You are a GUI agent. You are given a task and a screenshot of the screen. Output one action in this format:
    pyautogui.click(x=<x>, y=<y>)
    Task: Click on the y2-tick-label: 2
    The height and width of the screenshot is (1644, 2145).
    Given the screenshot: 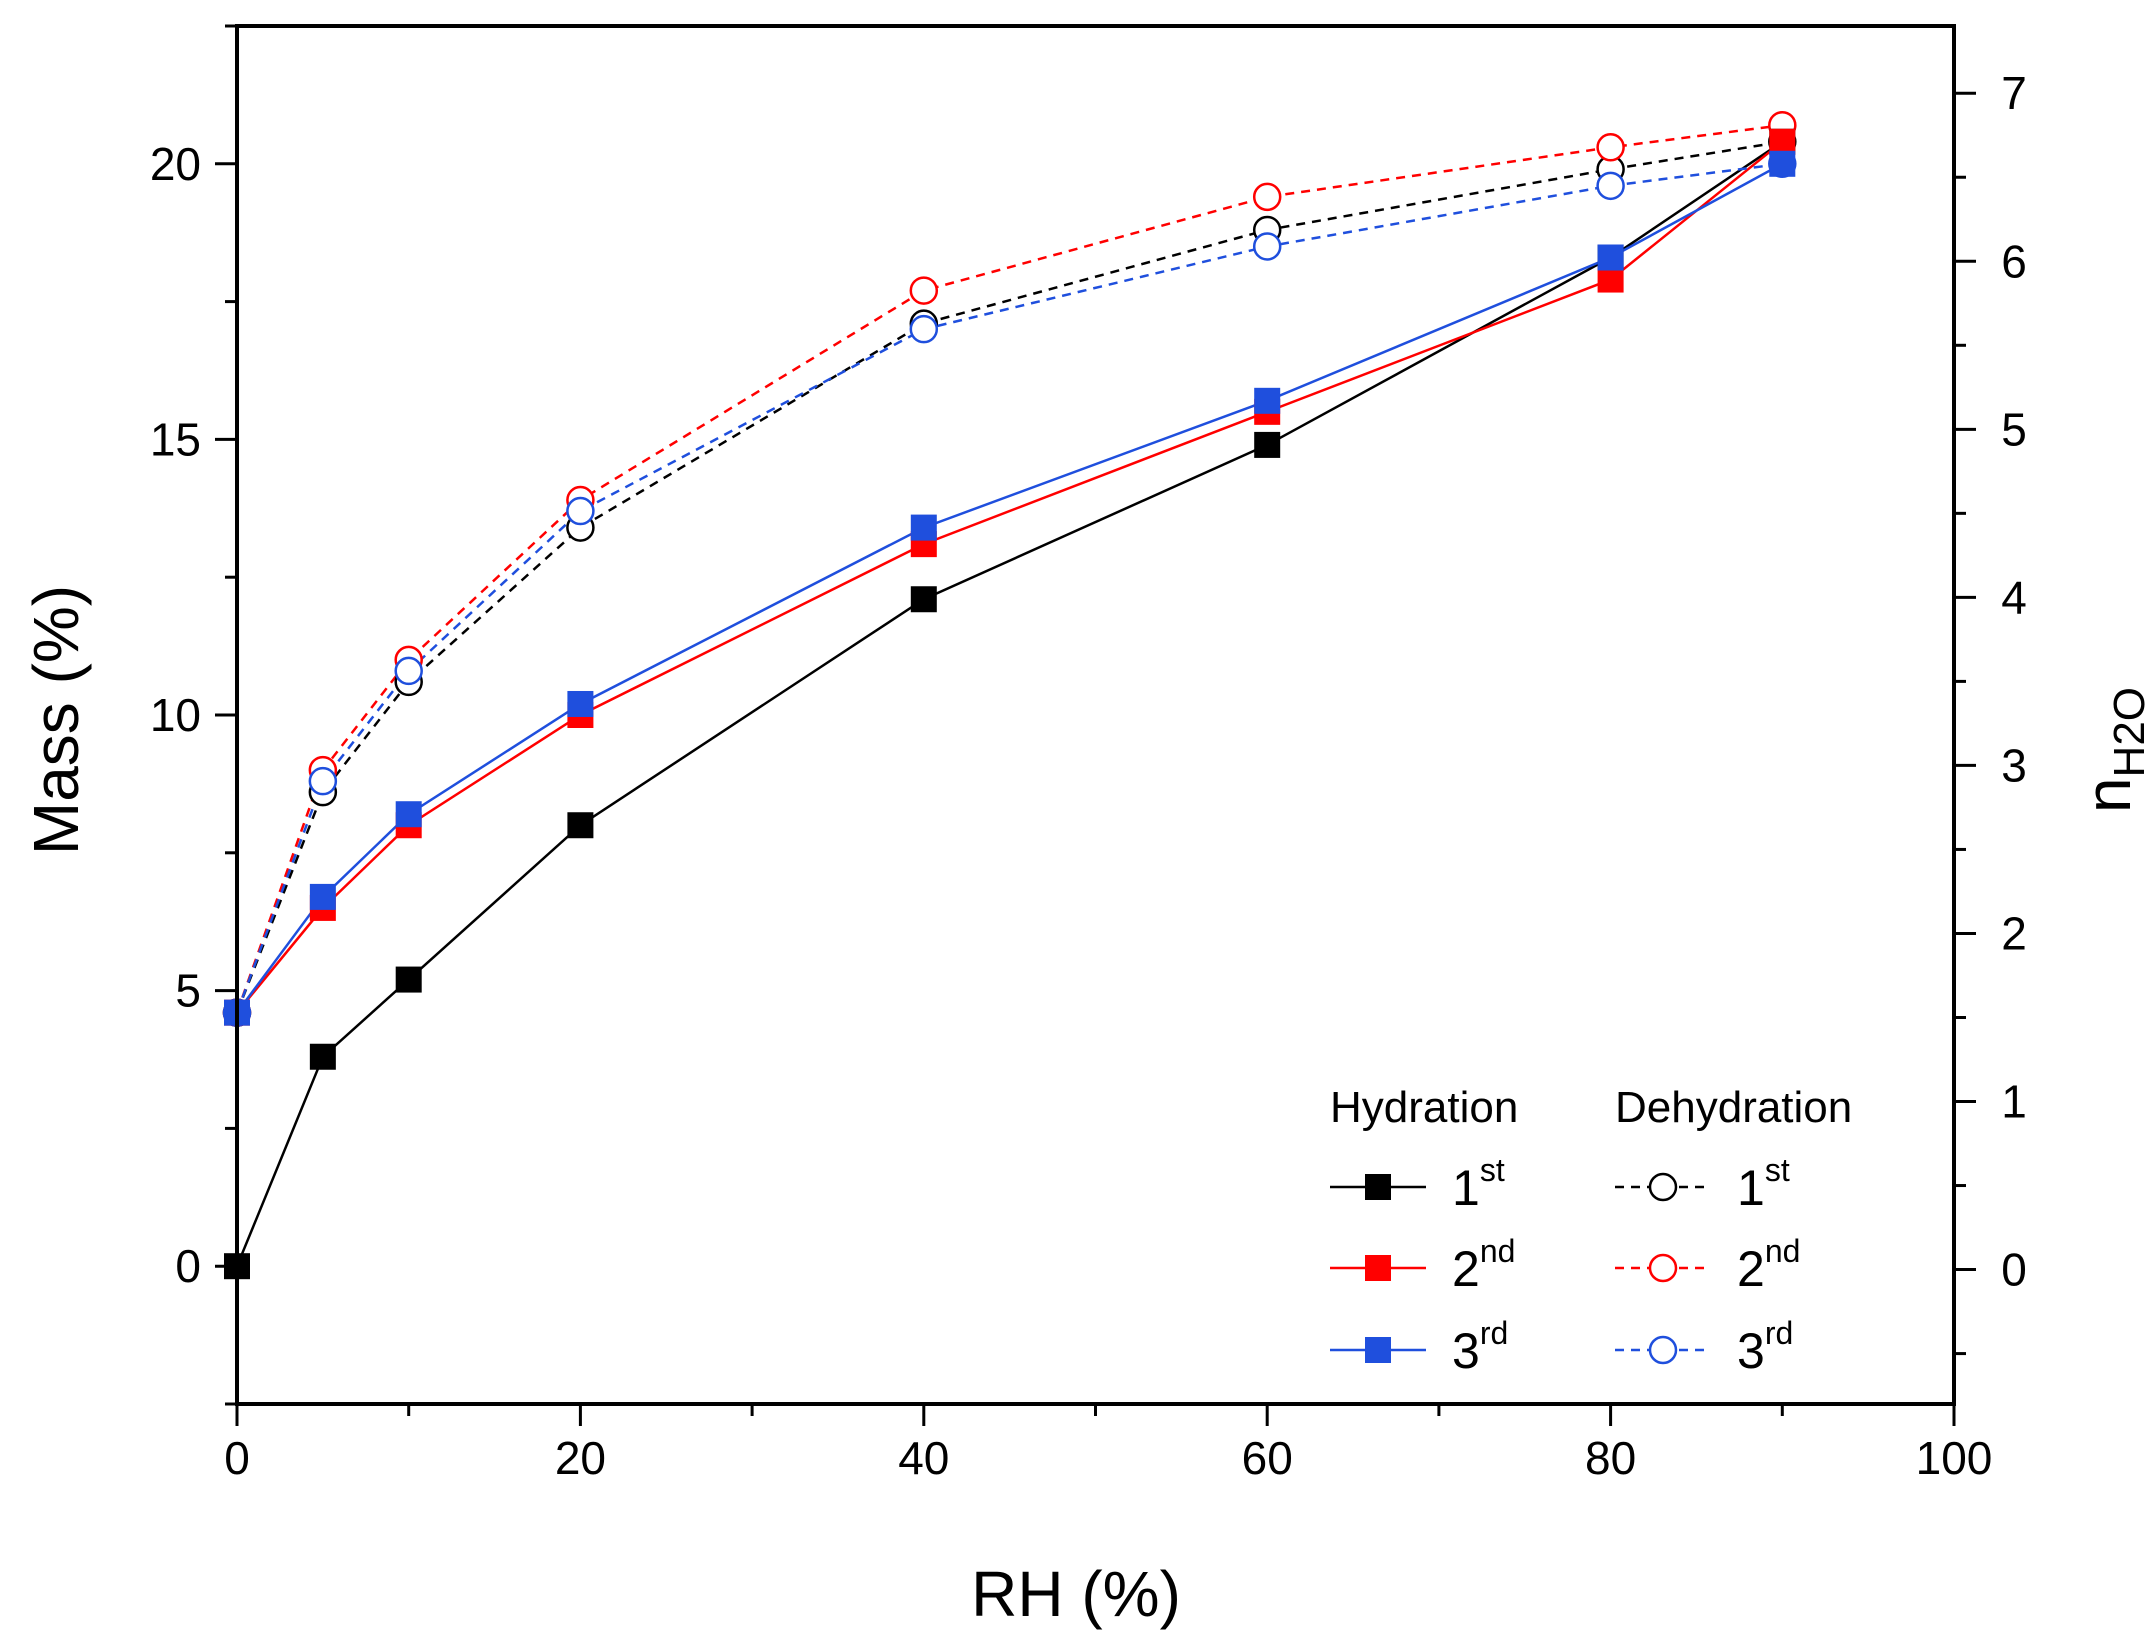 What is the action you would take?
    pyautogui.click(x=2014, y=933)
    